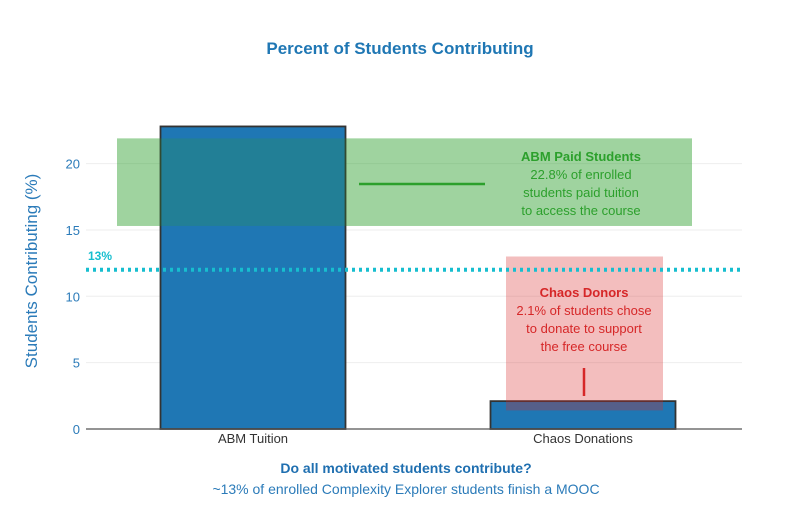 Image resolution: width=800 pixels, height=517 pixels. What do you see at coordinates (73, 230) in the screenshot?
I see `y-tick-label: 15` at bounding box center [73, 230].